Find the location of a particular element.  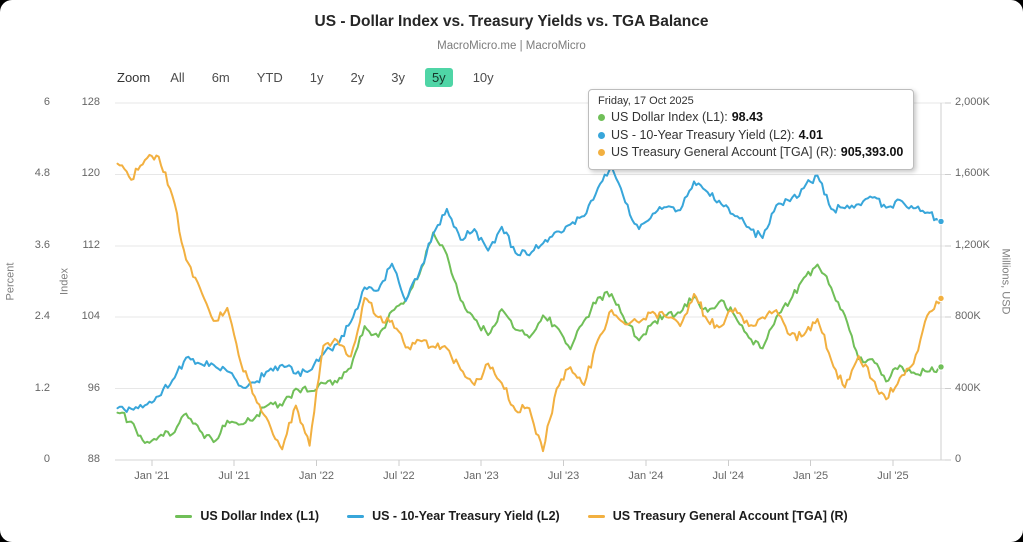

percent-axis-tick-label: 4.8 is located at coordinates (42, 173).